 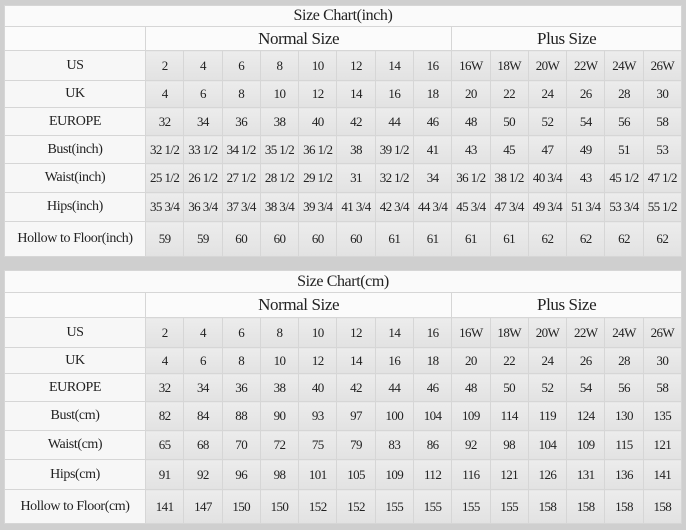 What do you see at coordinates (566, 305) in the screenshot?
I see `plus-size-header: Plus Size` at bounding box center [566, 305].